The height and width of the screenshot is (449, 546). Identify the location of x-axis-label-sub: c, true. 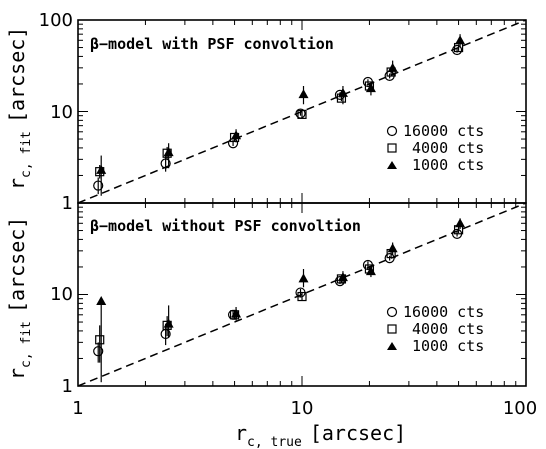
(274, 442).